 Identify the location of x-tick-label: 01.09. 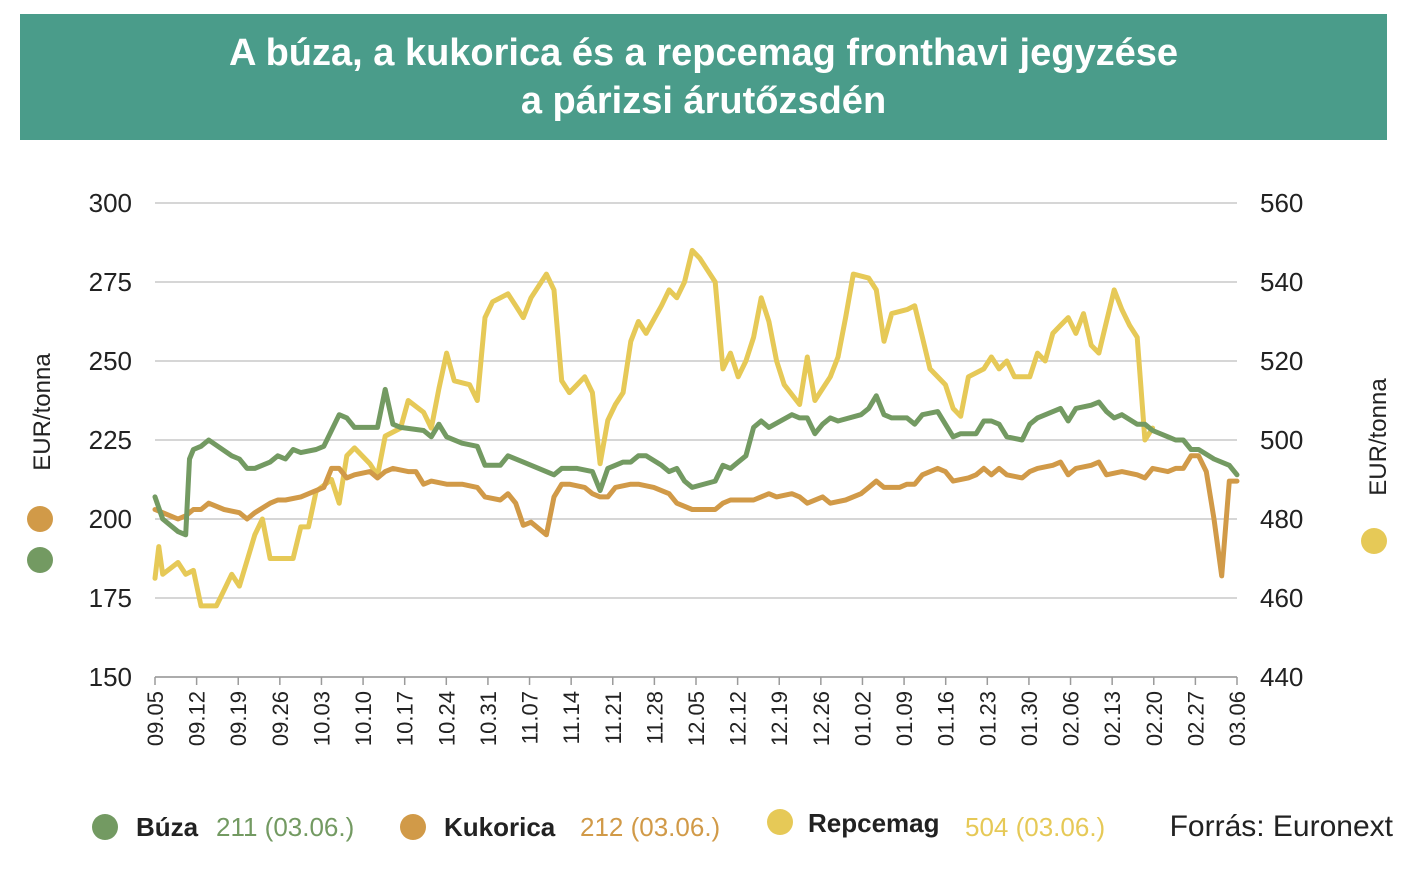
(904, 718).